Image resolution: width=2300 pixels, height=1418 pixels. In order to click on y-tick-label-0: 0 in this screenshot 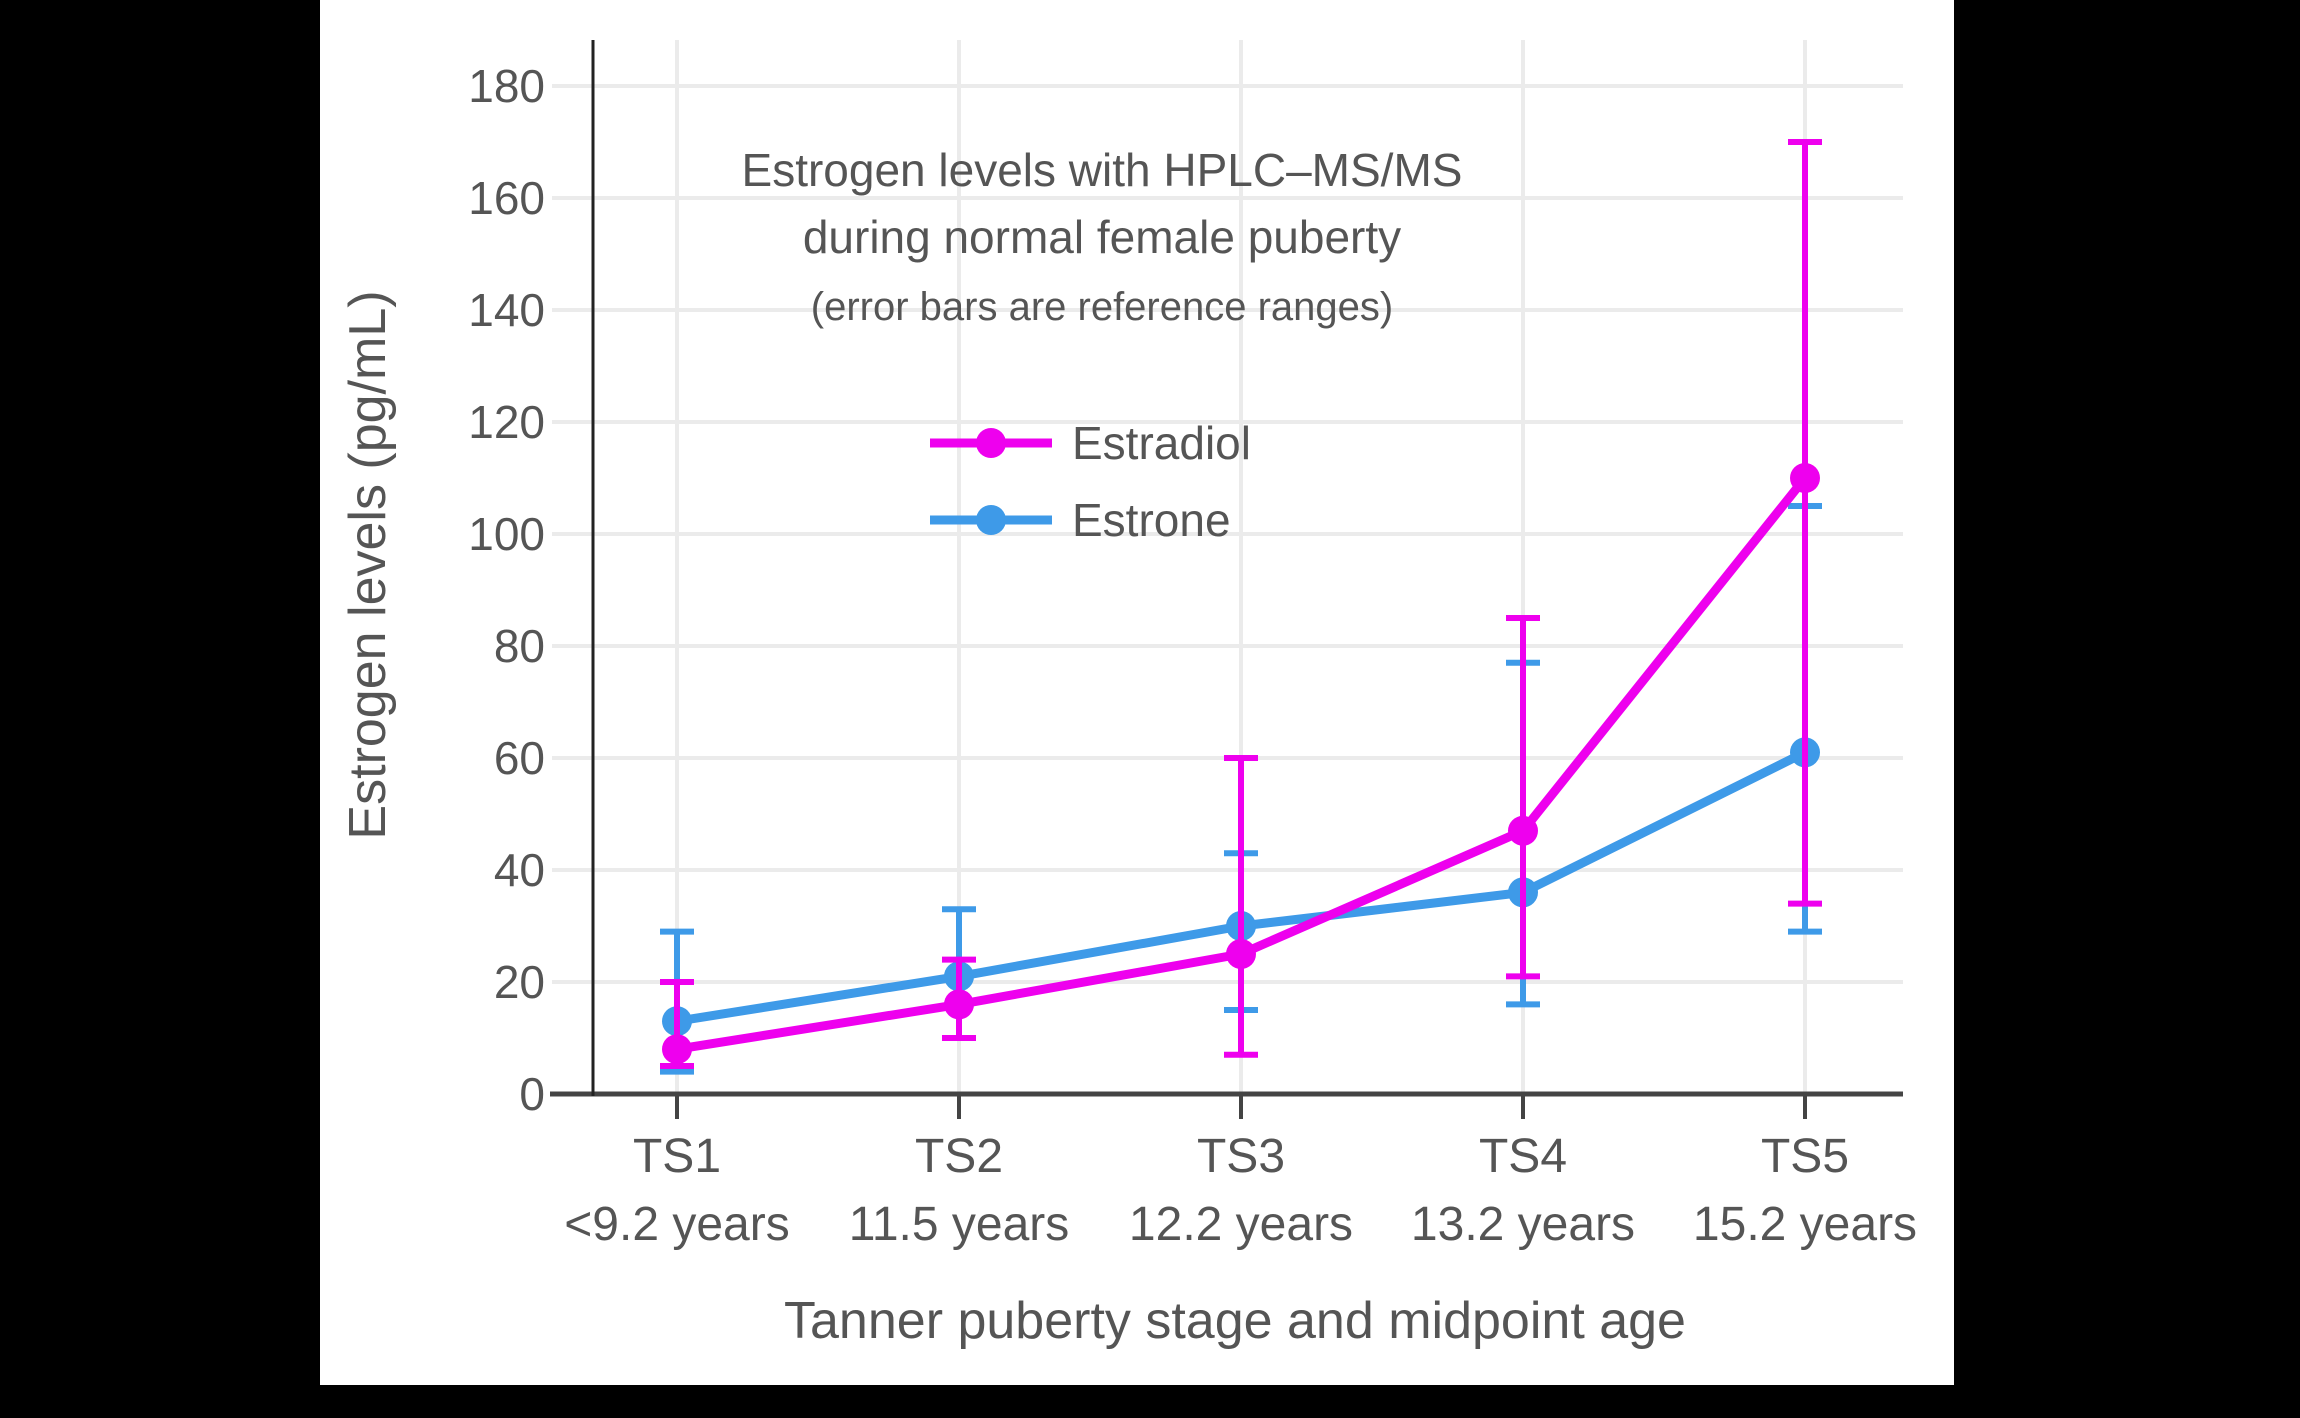, I will do `click(532, 1094)`.